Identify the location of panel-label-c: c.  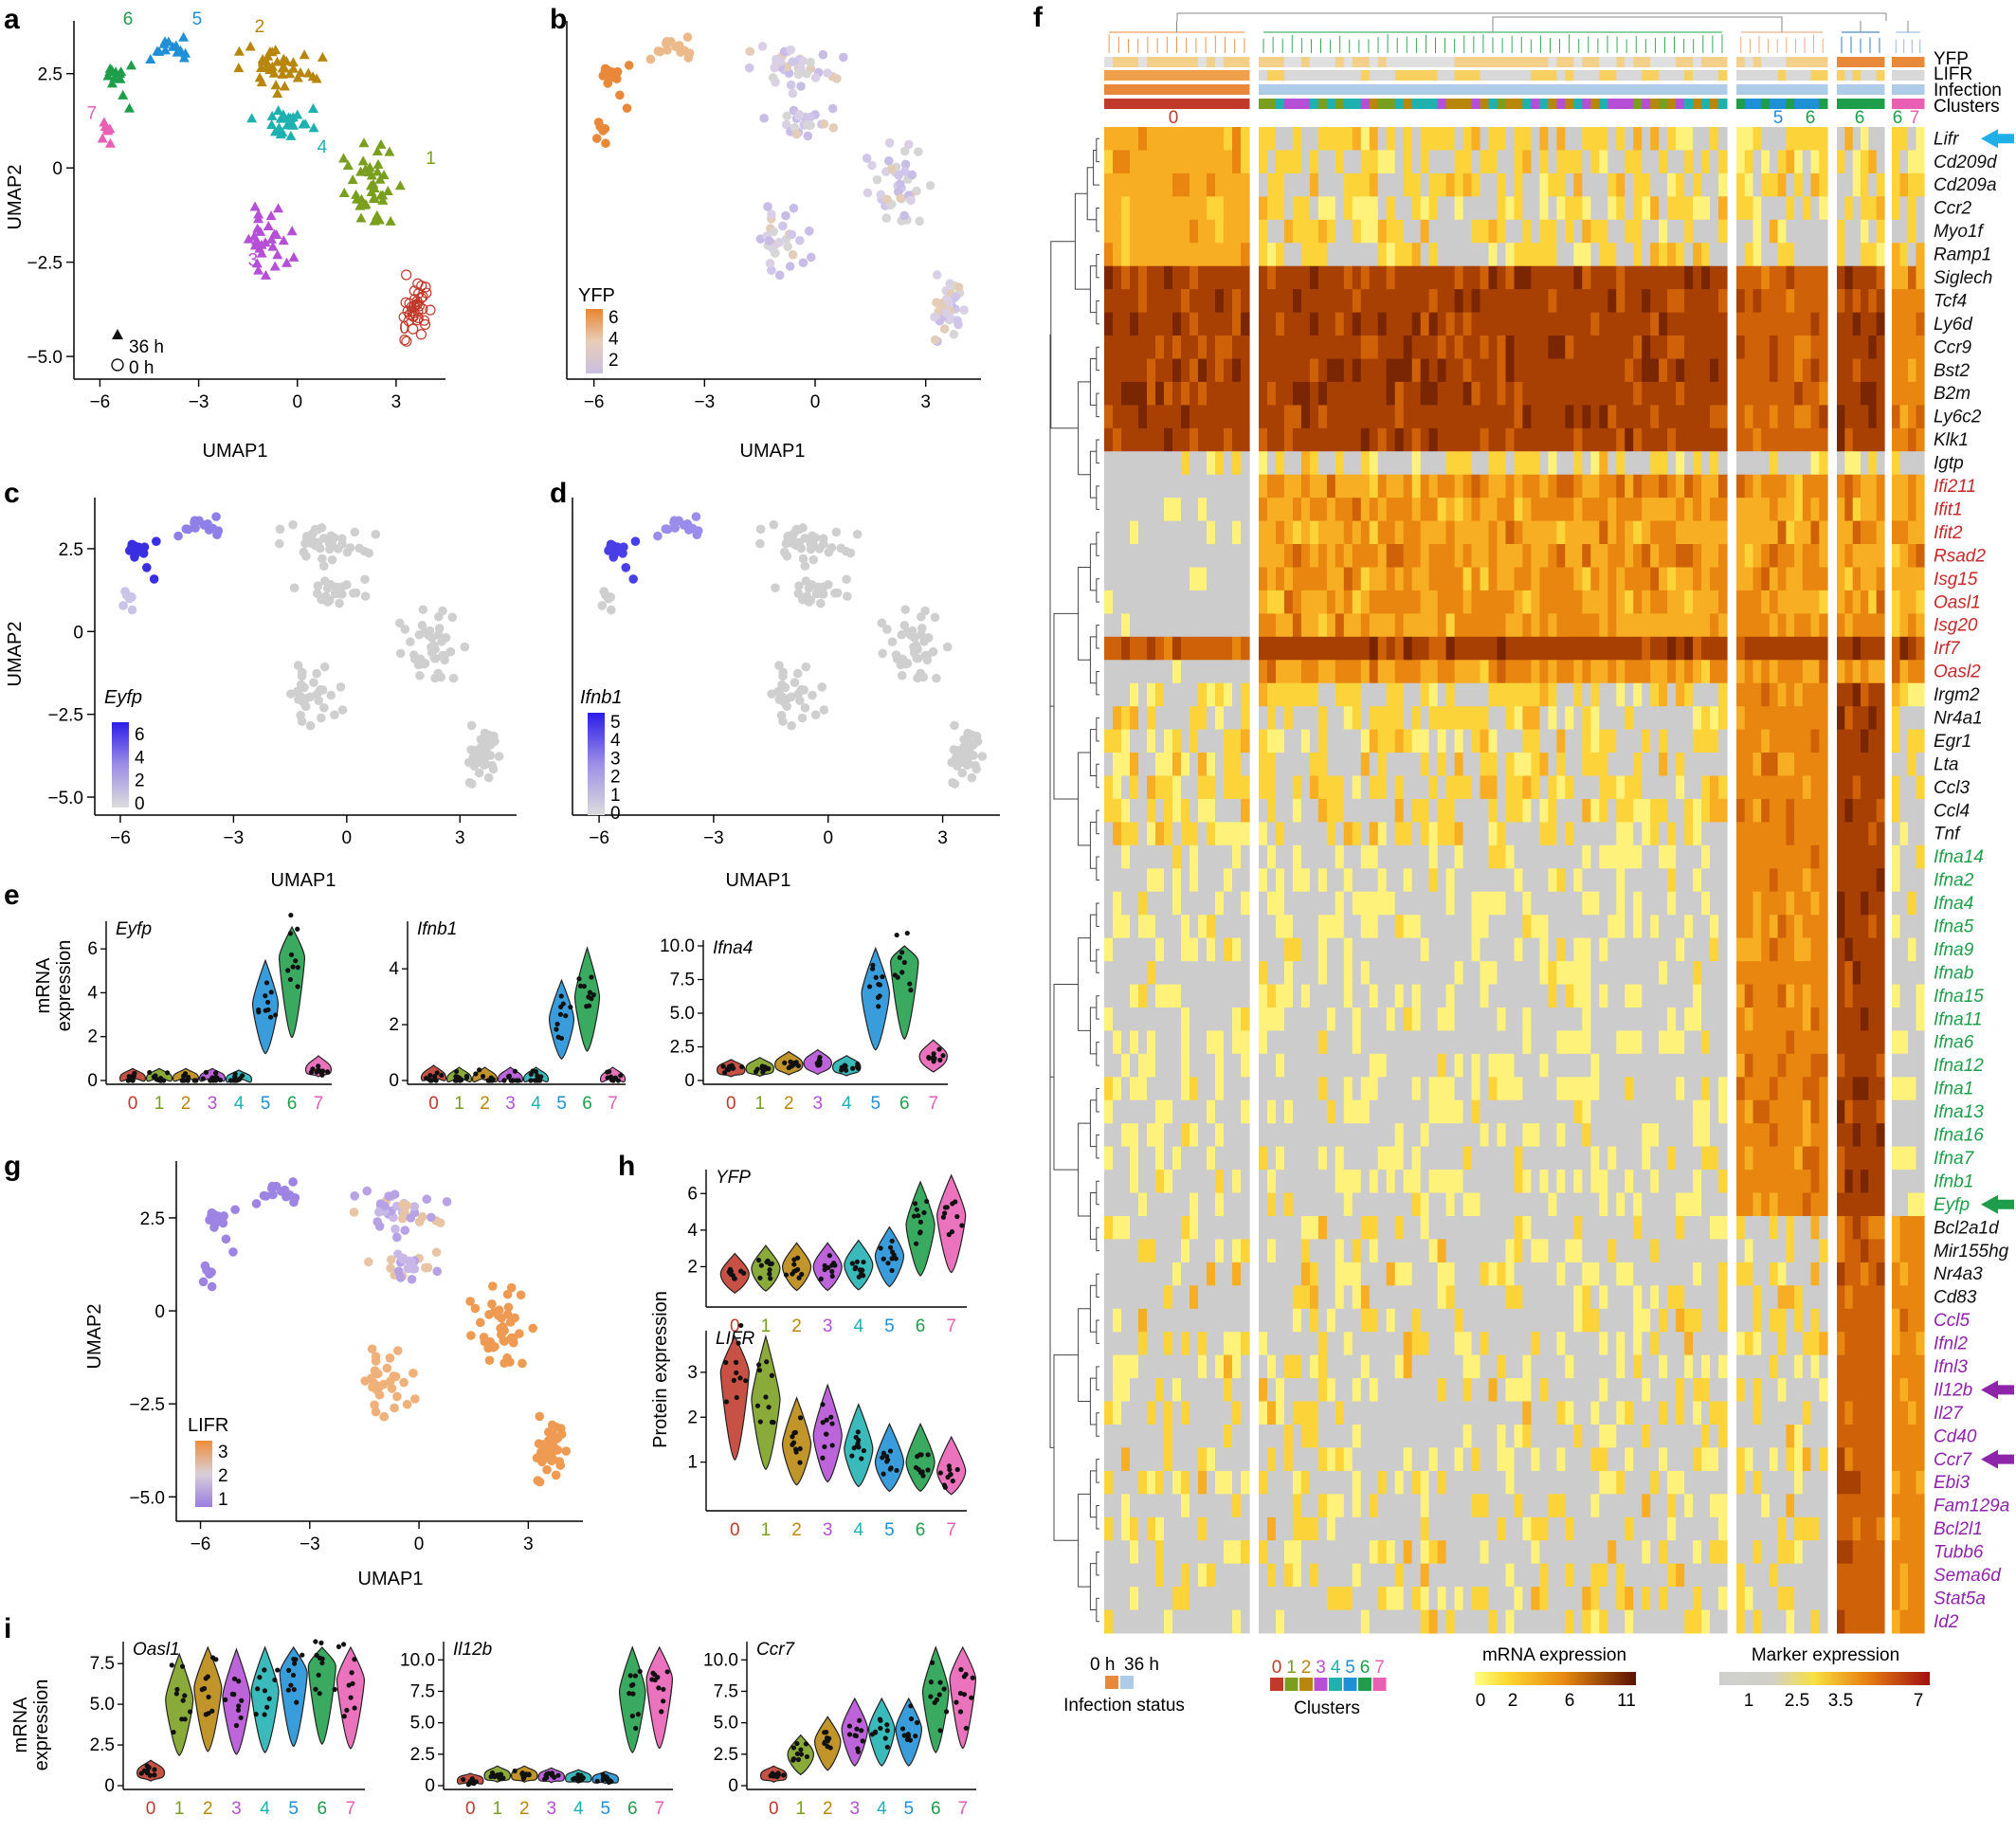
(12, 493).